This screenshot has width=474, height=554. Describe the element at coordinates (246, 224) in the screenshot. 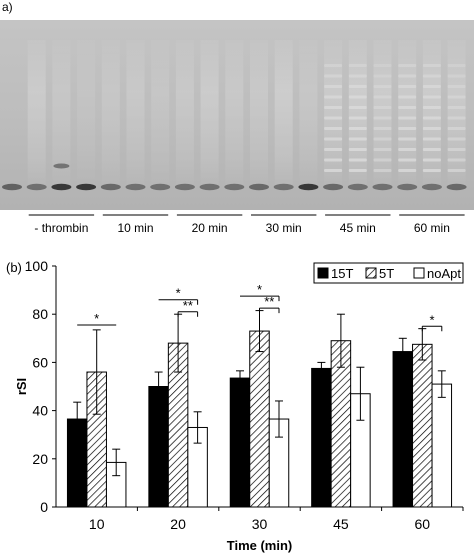

I see `lane-group-labels: - thrombin 10 min 20 min 30 min 45 min 60 min` at that location.